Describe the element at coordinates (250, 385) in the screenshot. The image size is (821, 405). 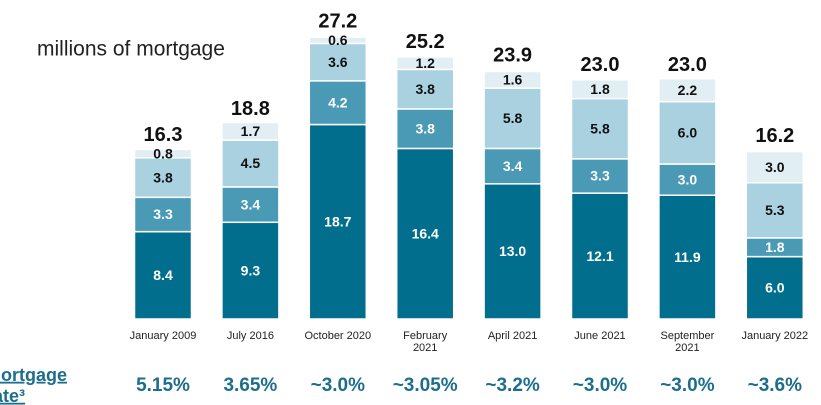
I see `rate: 3.65%` at that location.